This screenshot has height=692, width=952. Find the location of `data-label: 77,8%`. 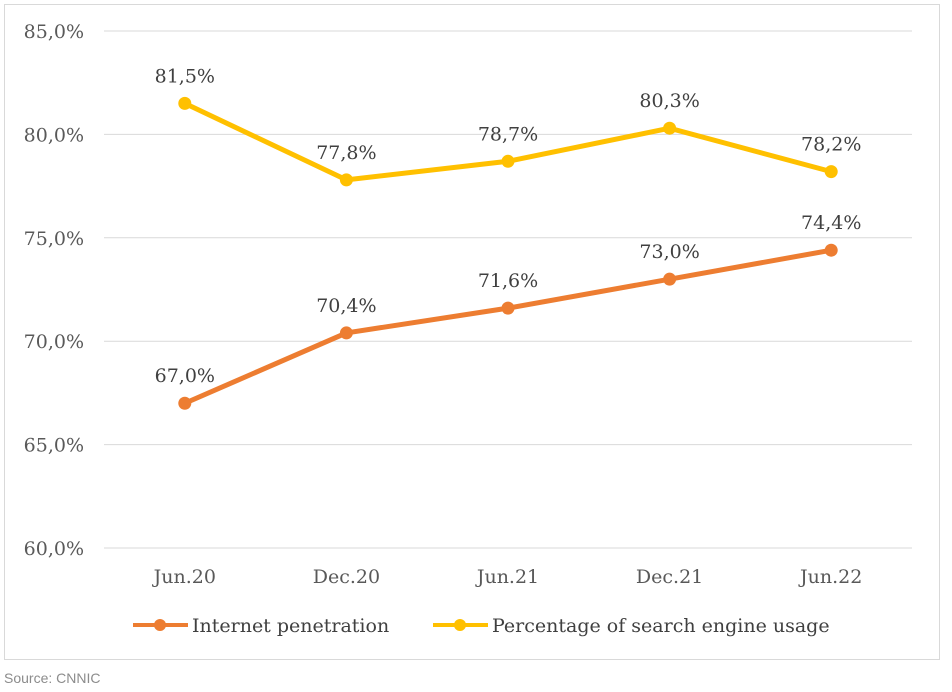

data-label: 77,8% is located at coordinates (346, 153).